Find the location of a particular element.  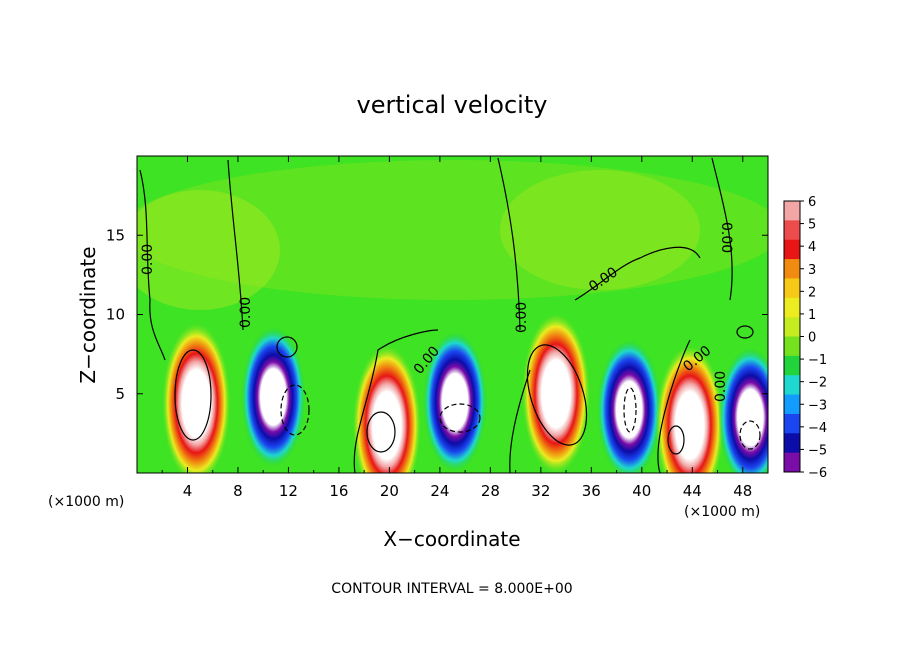

footer-contour-interval: CONTOUR INTERVAL = 8.000E+00 is located at coordinates (451, 589).